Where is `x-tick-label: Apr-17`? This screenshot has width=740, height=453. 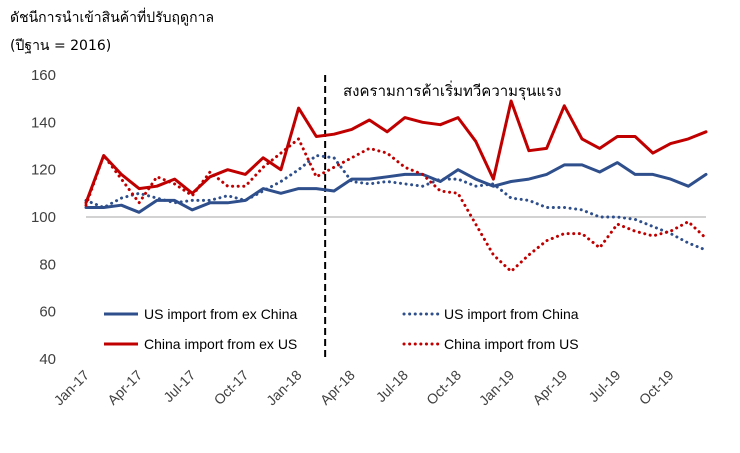
x-tick-label: Apr-17 is located at coordinates (124, 387).